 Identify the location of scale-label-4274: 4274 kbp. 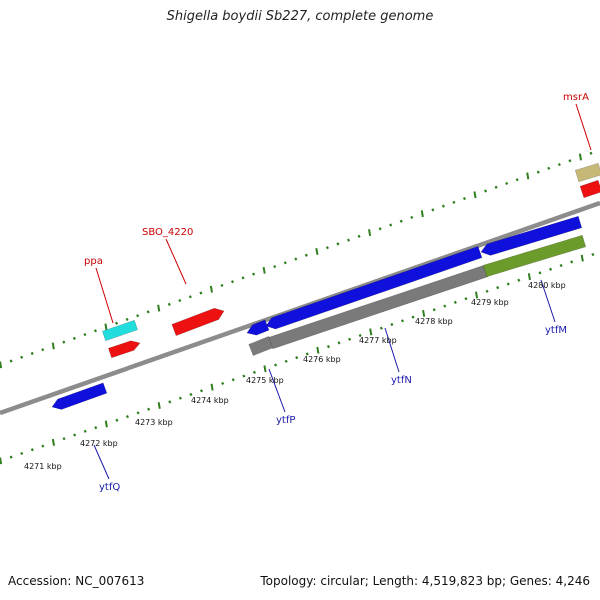
(210, 400).